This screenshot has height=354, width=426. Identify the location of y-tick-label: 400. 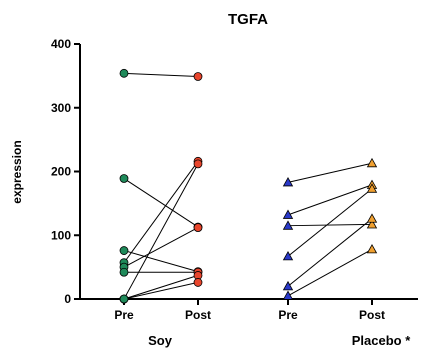
(61, 44).